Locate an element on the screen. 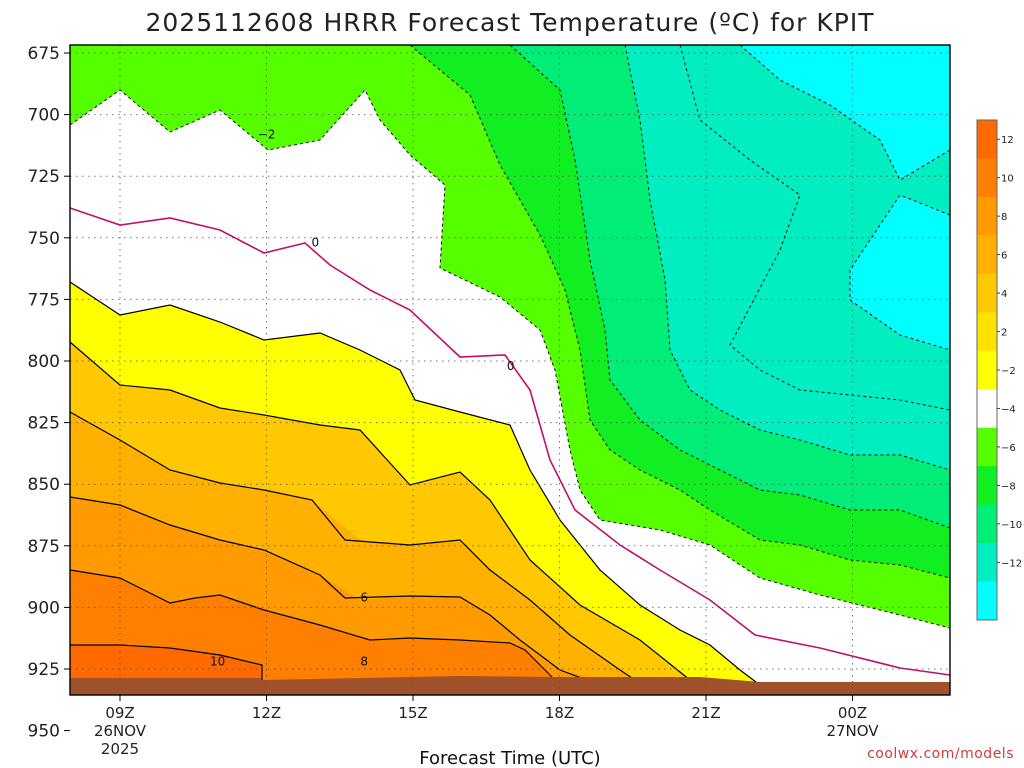  x-tick-label: 18Z is located at coordinates (559, 713).